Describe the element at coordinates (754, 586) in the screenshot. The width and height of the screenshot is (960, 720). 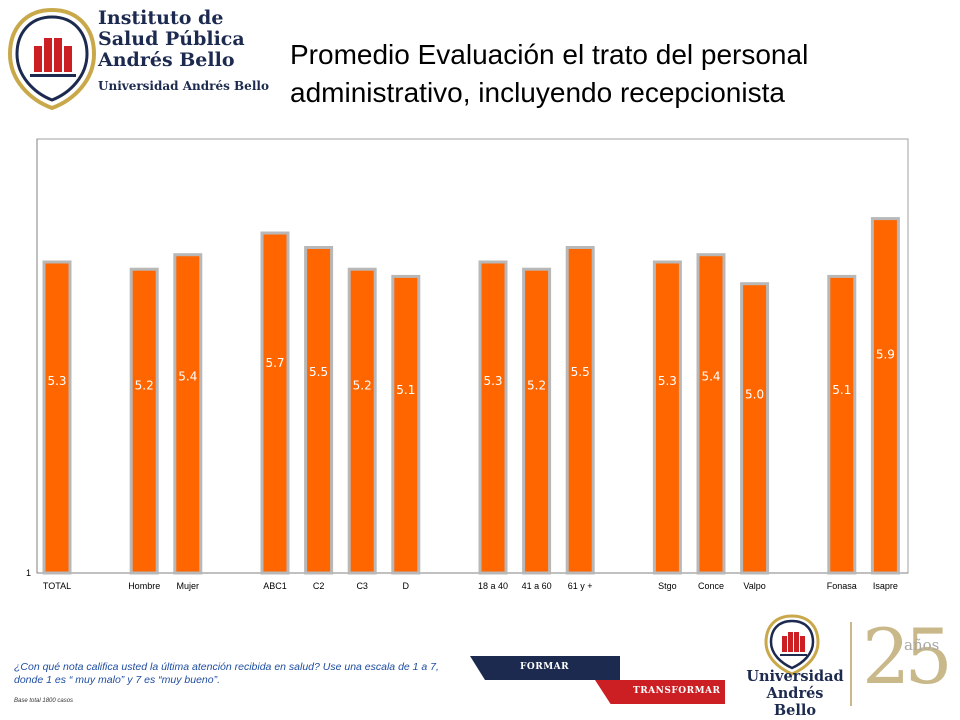
I see `x-tick-label: Valpo` at that location.